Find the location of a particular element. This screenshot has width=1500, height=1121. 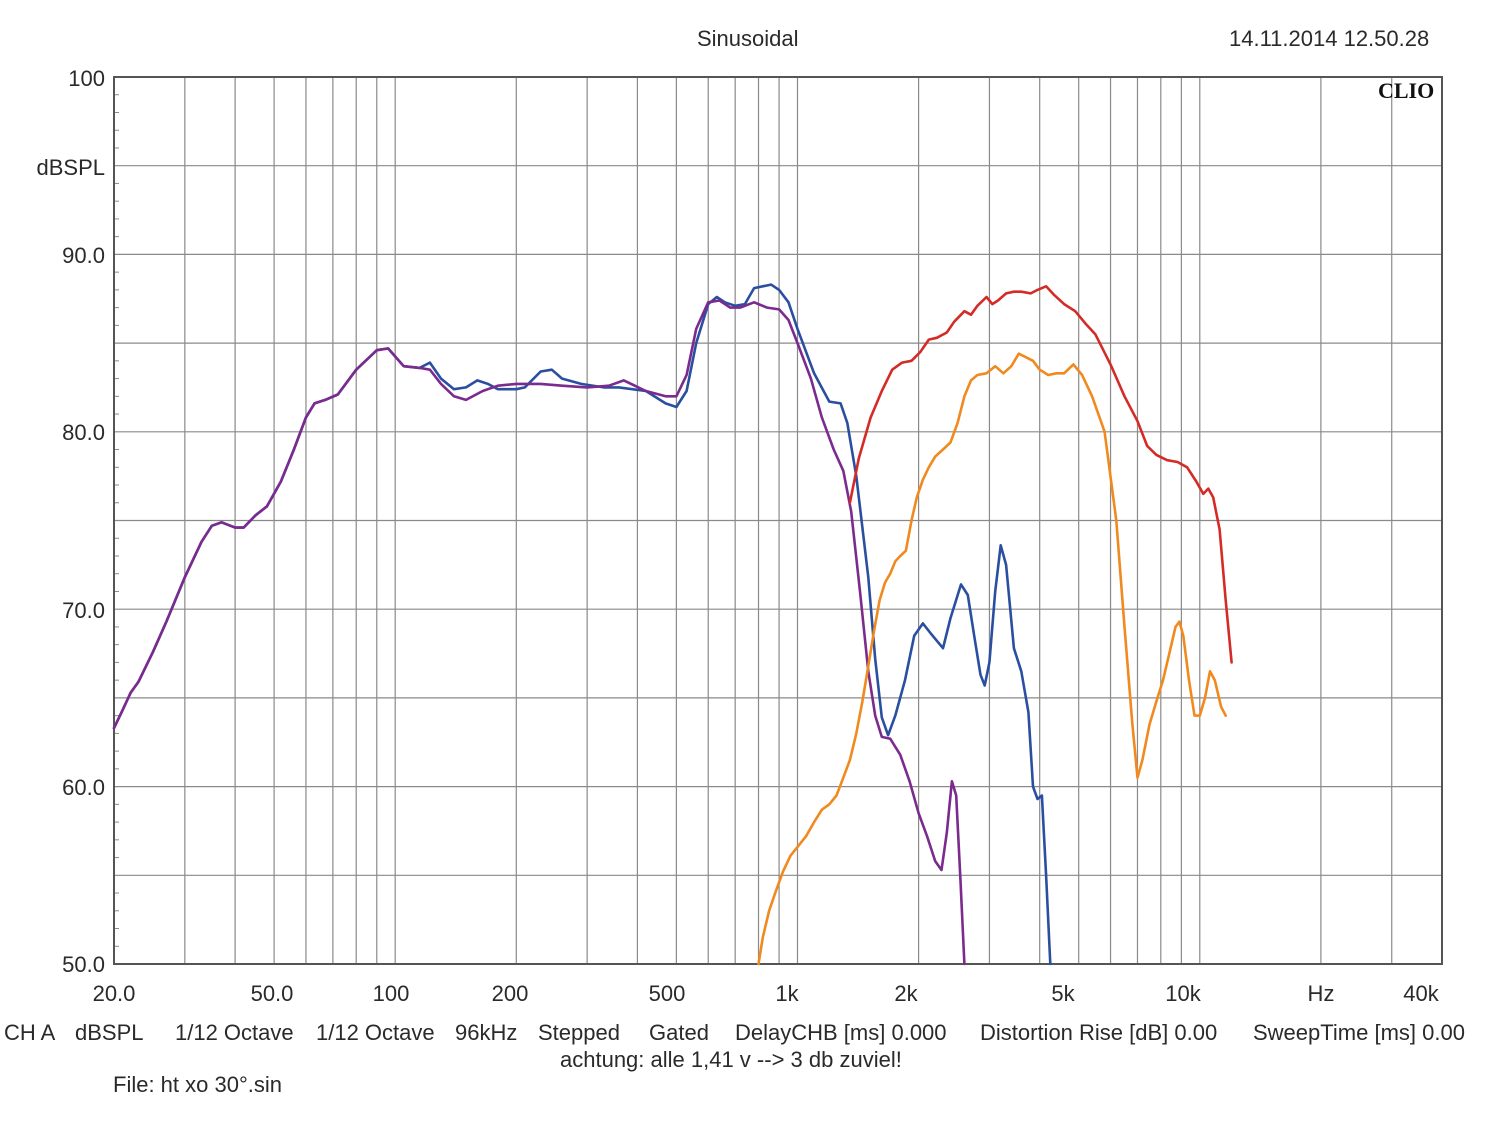

clio-logo: CLIO is located at coordinates (1406, 90).